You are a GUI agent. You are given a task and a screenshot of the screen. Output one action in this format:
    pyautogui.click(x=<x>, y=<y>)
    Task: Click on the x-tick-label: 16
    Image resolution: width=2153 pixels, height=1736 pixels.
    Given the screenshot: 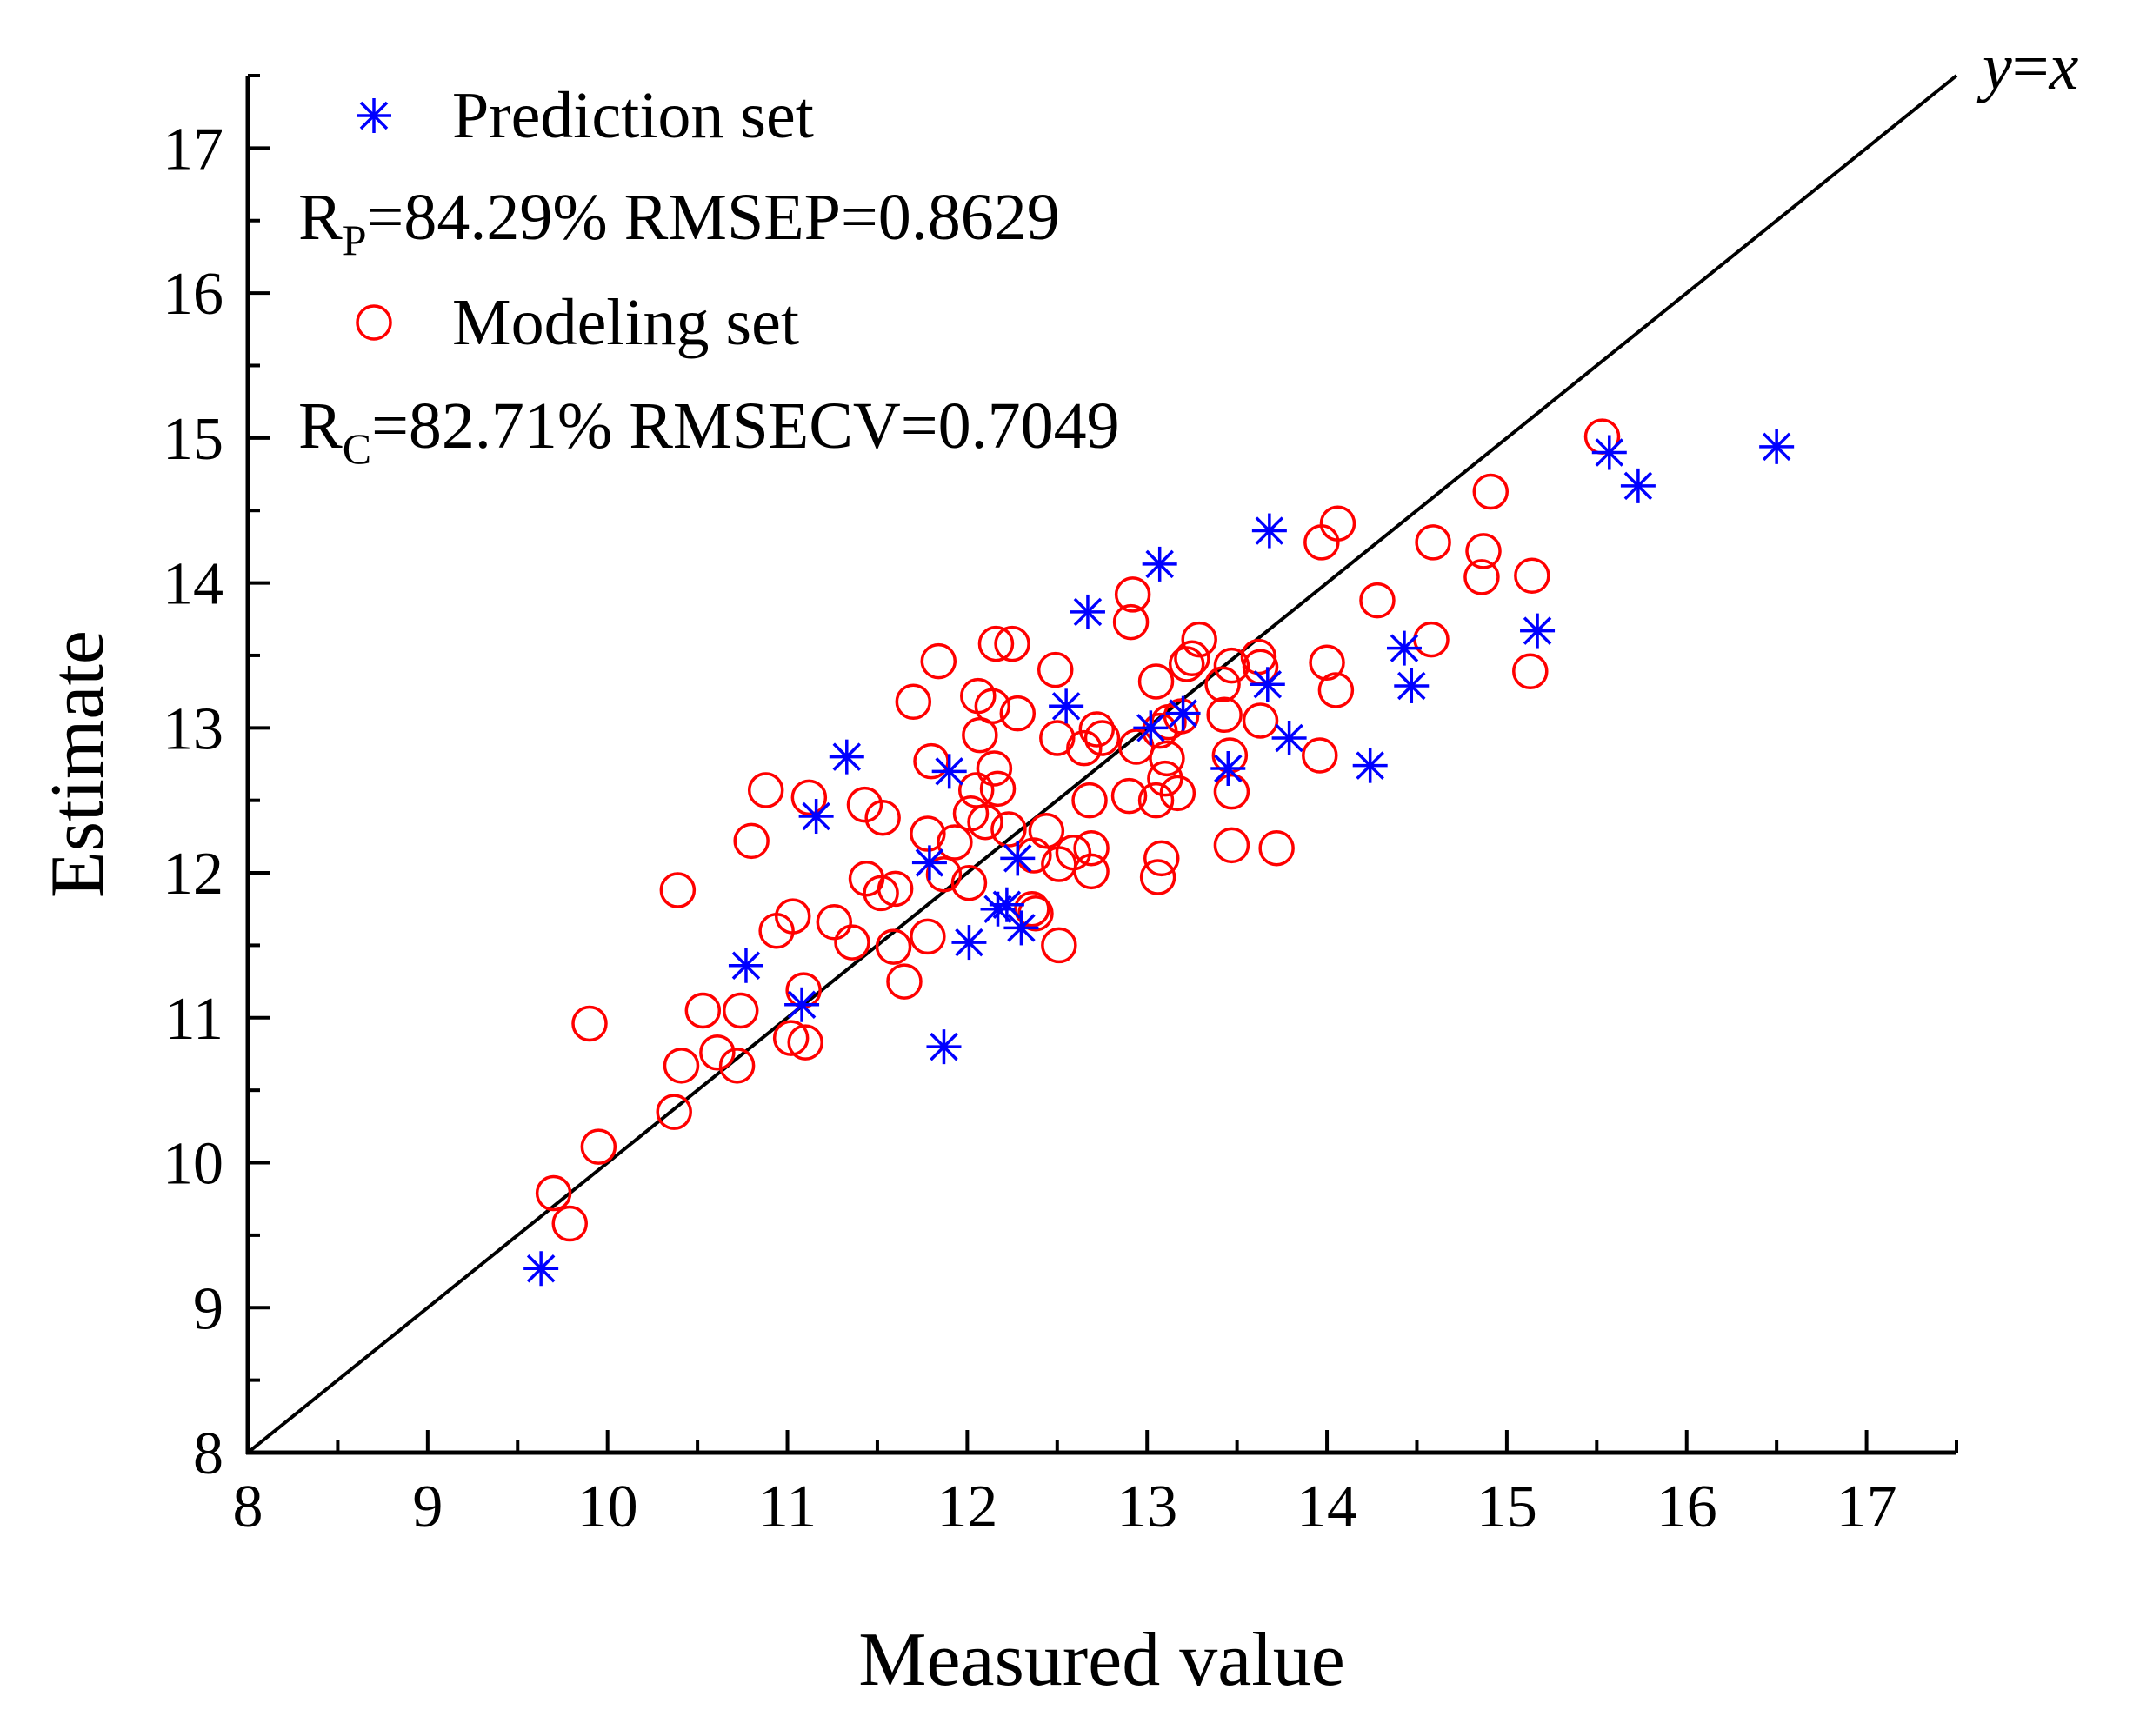 What is the action you would take?
    pyautogui.click(x=1686, y=1506)
    